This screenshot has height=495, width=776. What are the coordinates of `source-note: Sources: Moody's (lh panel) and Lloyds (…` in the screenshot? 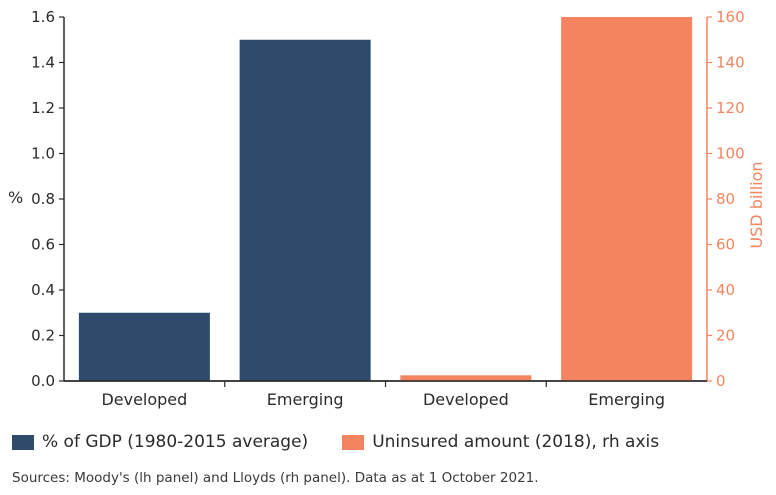 It's located at (275, 478).